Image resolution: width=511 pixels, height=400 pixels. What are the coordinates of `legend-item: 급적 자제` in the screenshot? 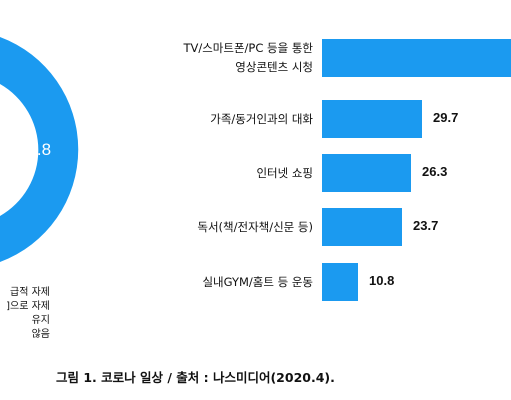 It's located at (30, 292).